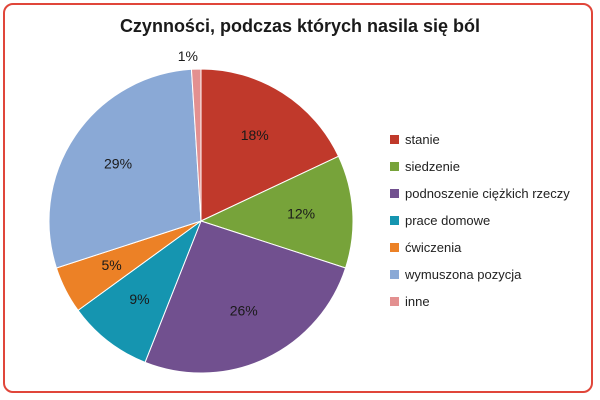  What do you see at coordinates (301, 213) in the screenshot?
I see `data-label-siedzenie: 12%` at bounding box center [301, 213].